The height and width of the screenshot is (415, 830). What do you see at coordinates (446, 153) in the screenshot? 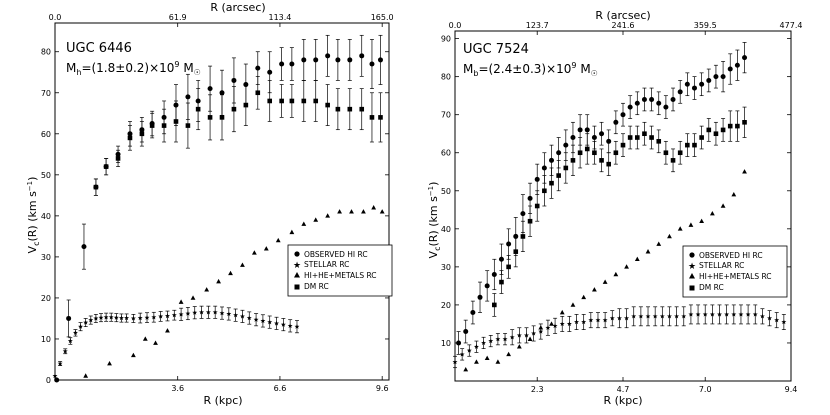
I see `y-tick-label: 60` at bounding box center [446, 153].